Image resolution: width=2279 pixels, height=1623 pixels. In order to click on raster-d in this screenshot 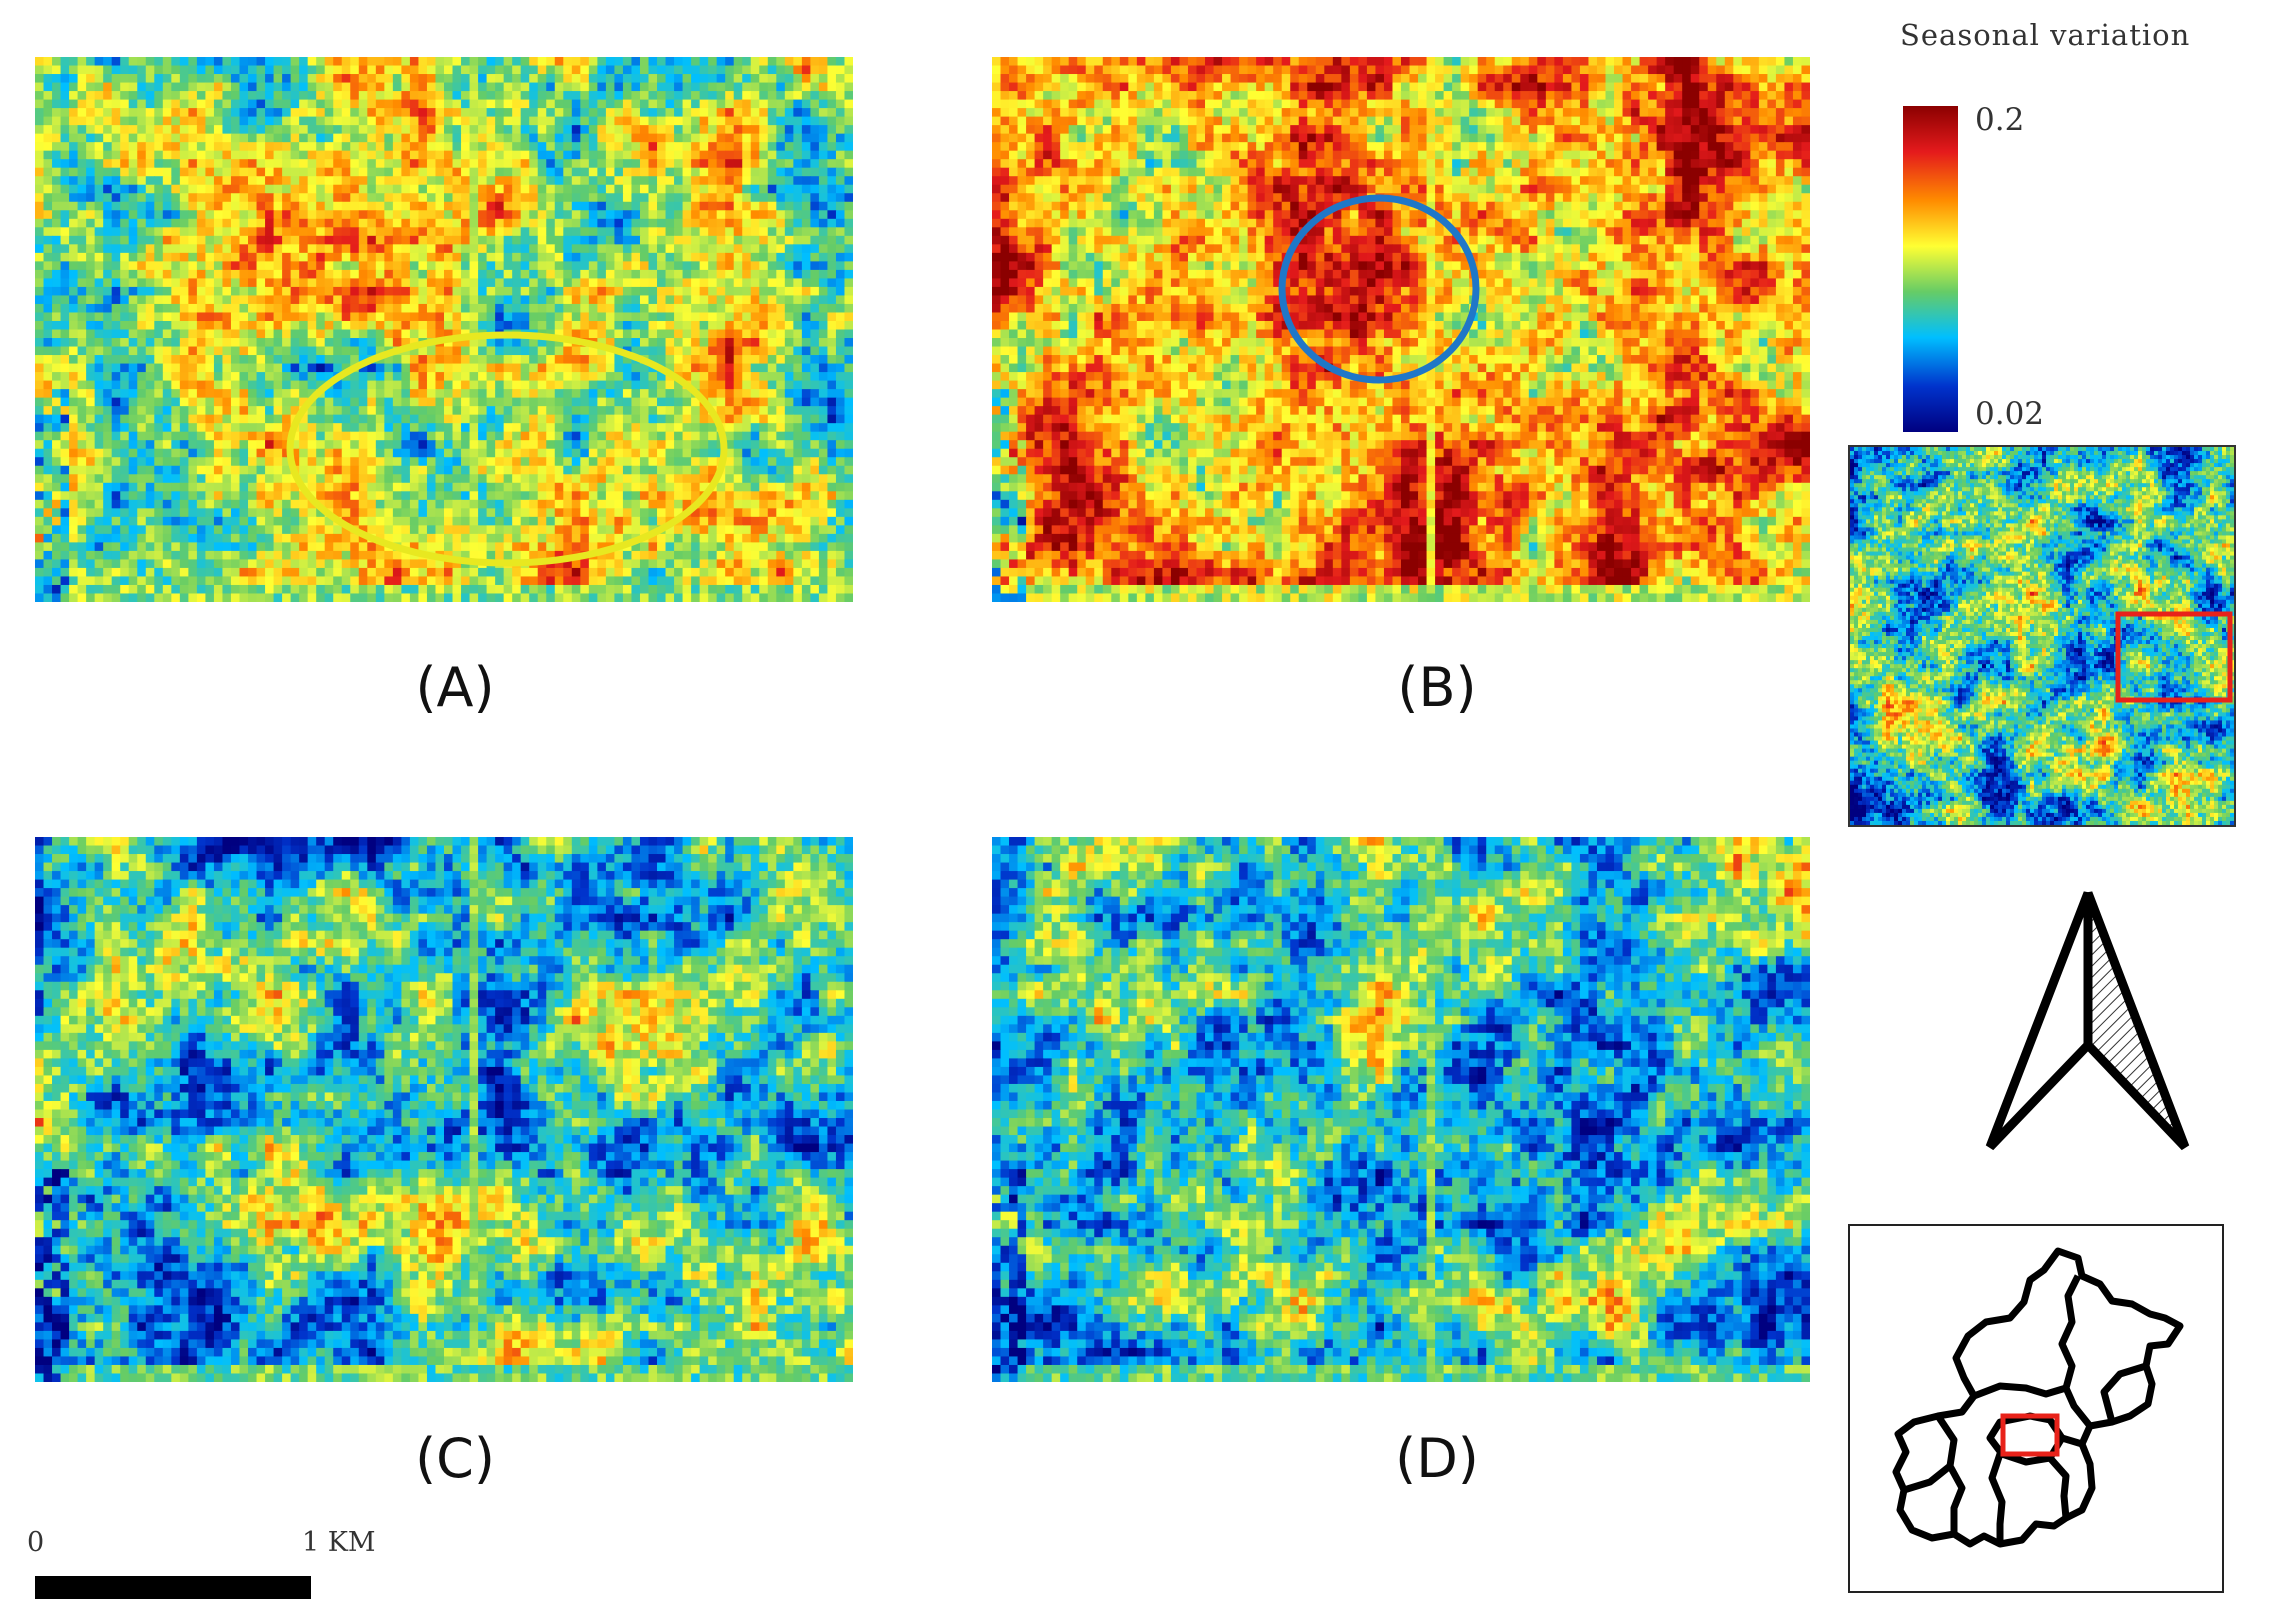, I will do `click(1401, 1109)`.